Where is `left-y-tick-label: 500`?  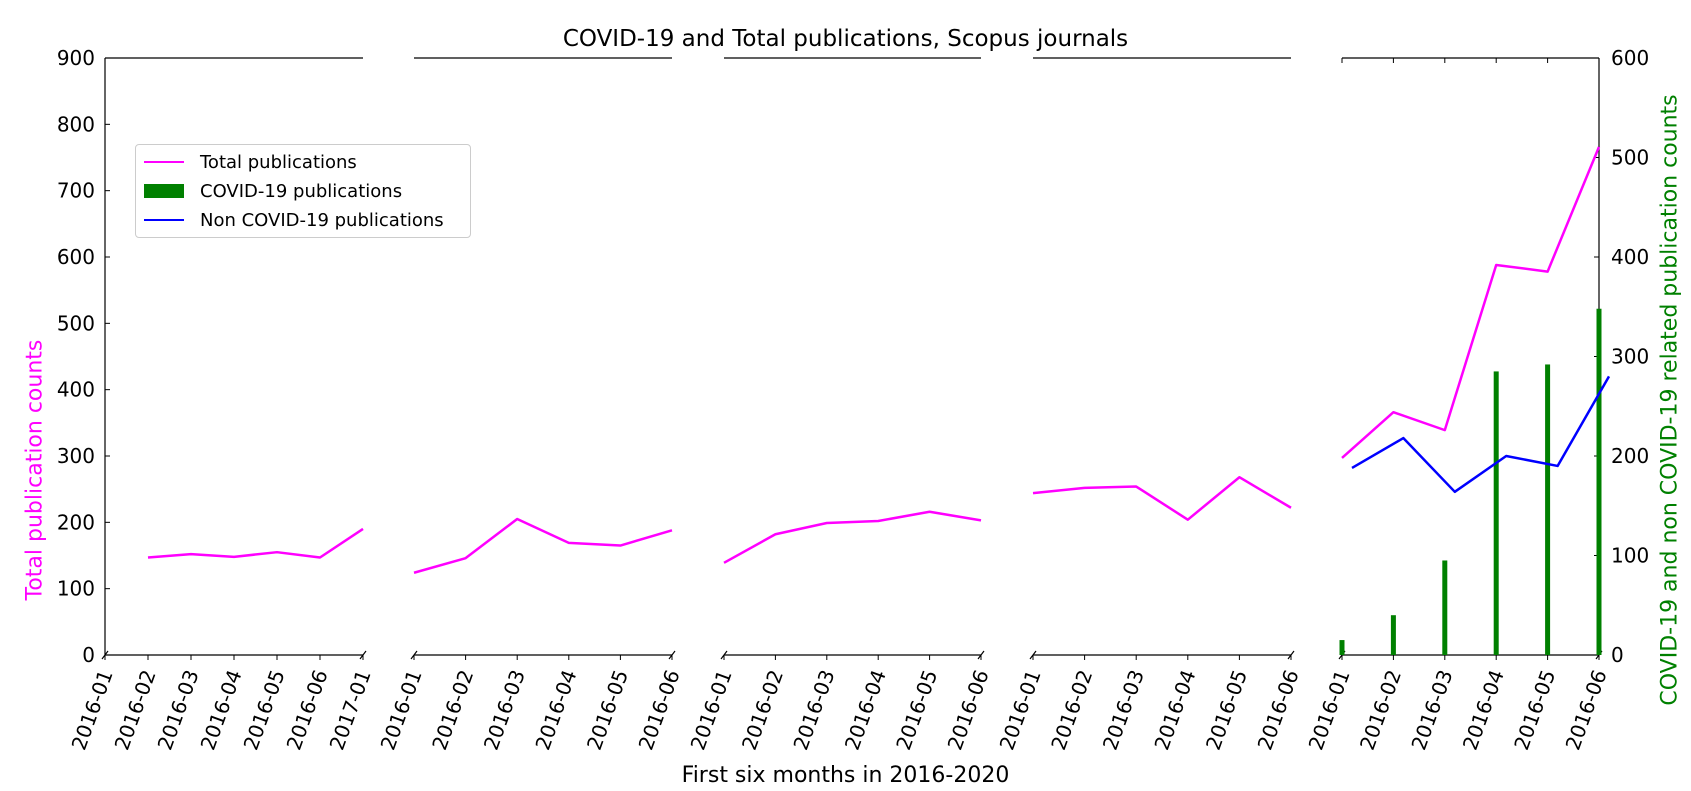 left-y-tick-label: 500 is located at coordinates (76, 323).